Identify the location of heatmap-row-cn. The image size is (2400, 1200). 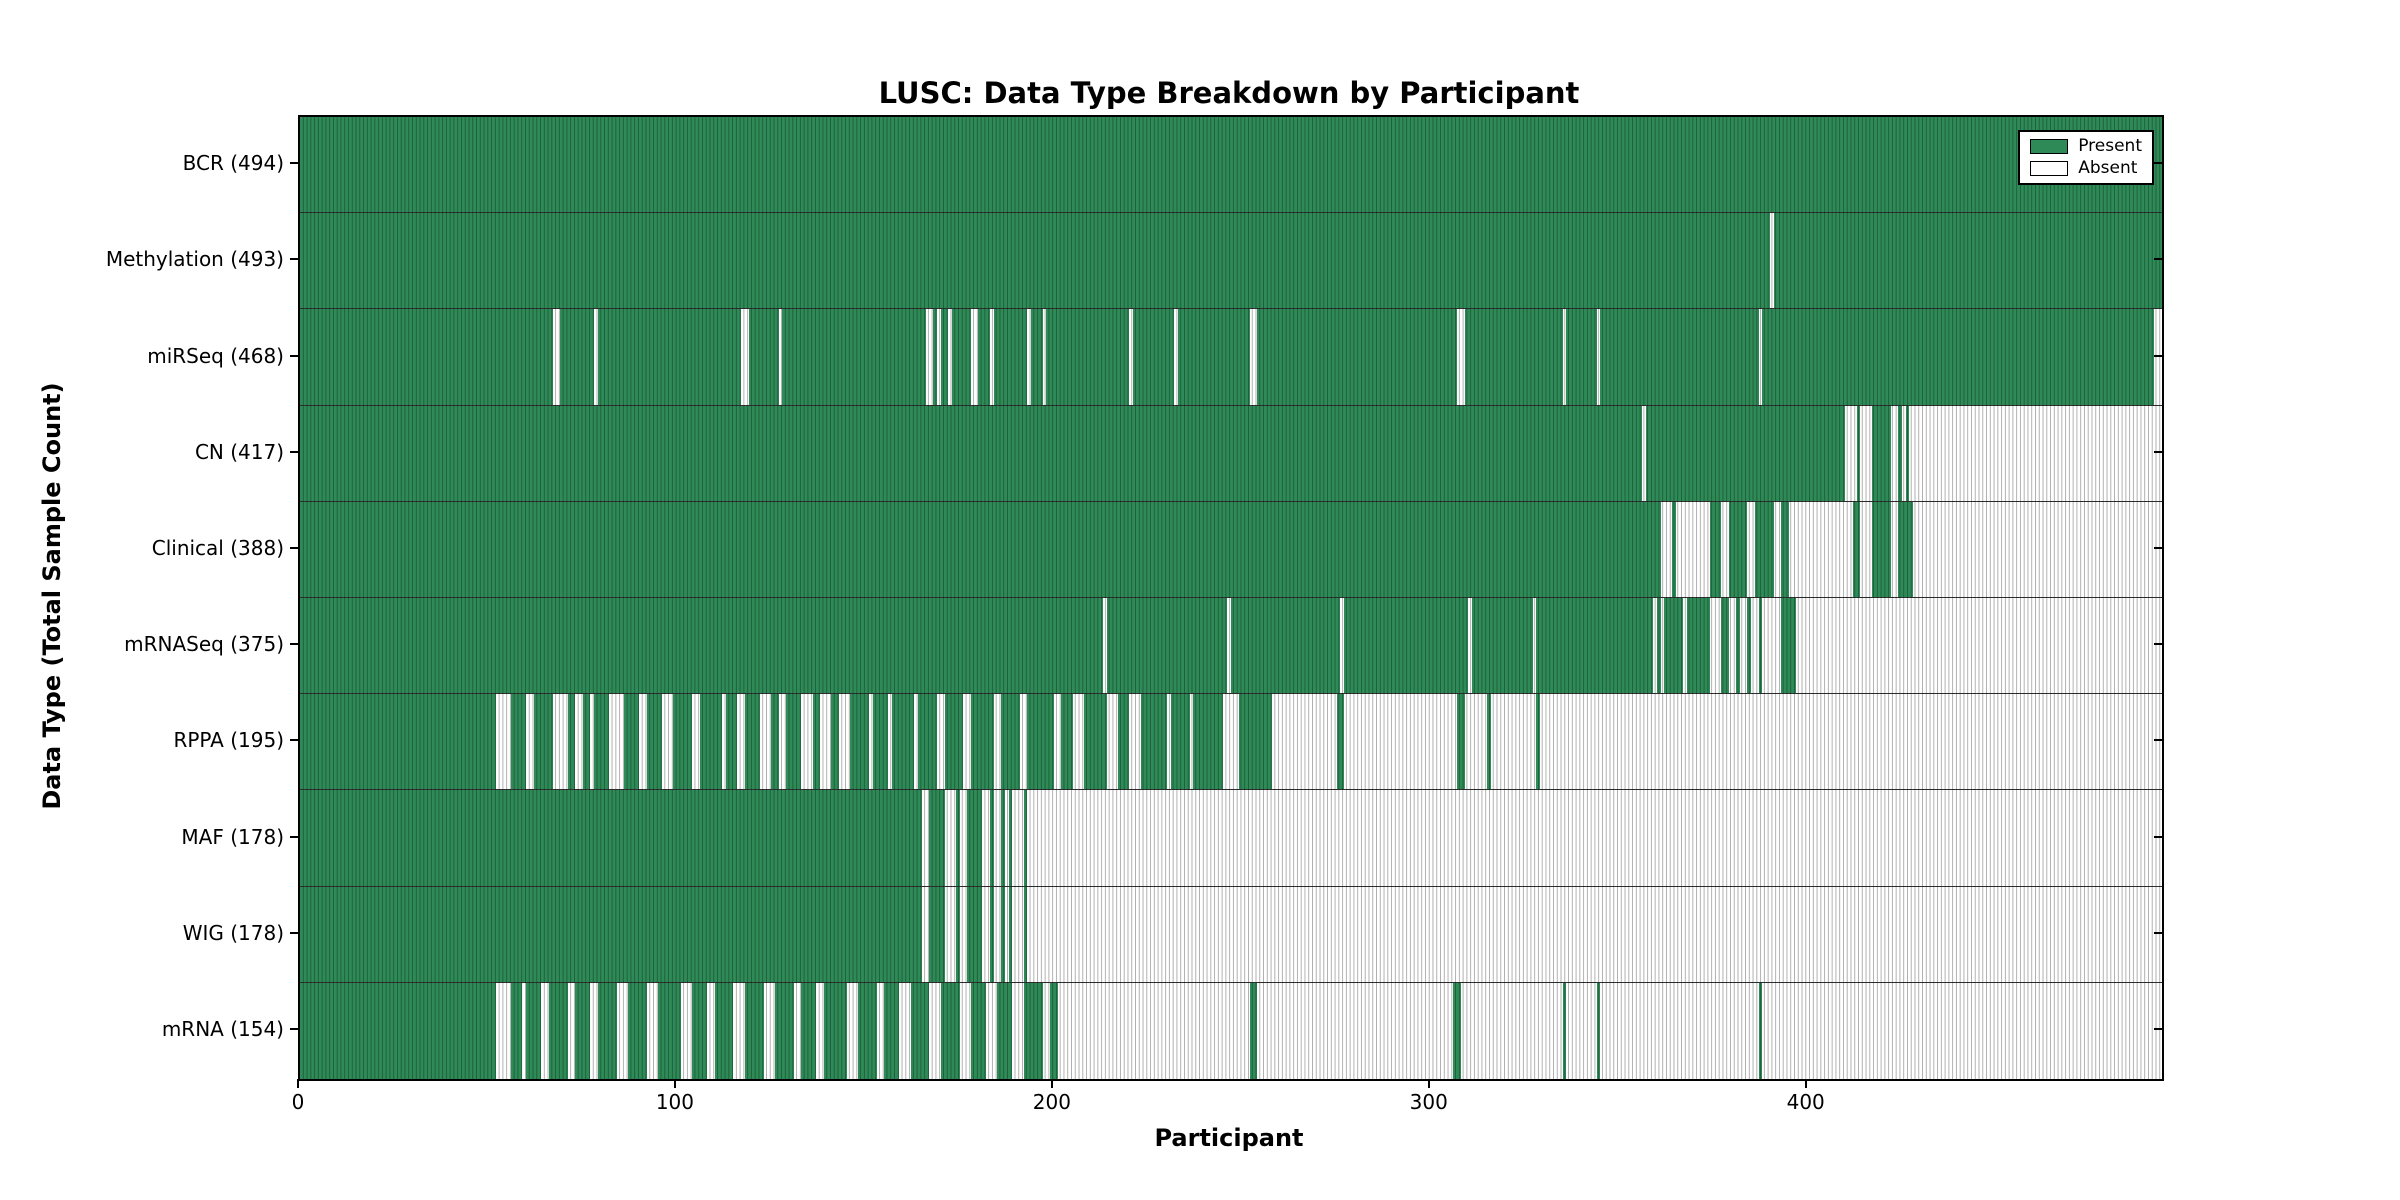
(1231, 453).